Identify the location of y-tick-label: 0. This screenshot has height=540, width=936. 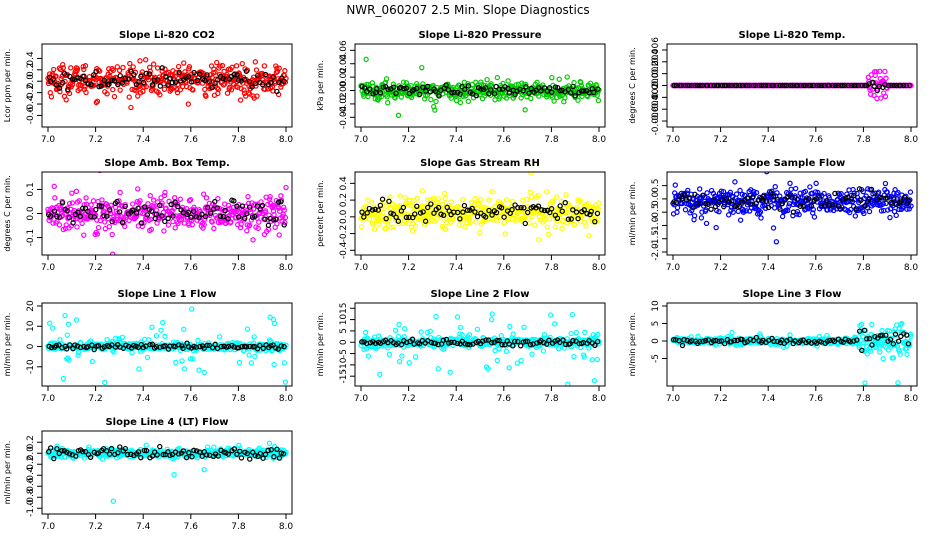
(656, 341).